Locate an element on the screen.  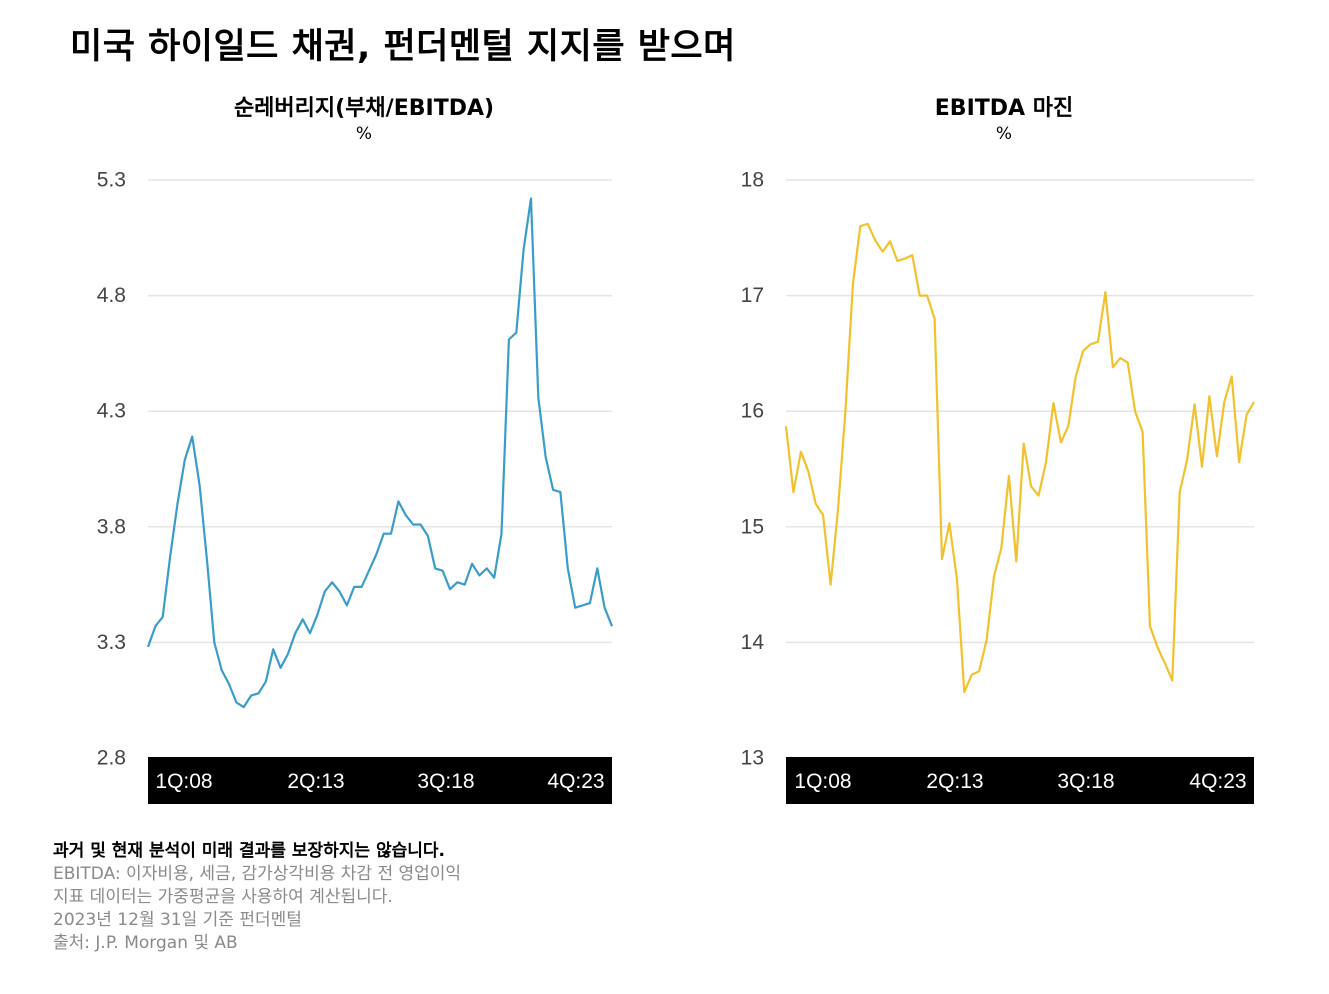
y-tick-label: 2.8 is located at coordinates (111, 758).